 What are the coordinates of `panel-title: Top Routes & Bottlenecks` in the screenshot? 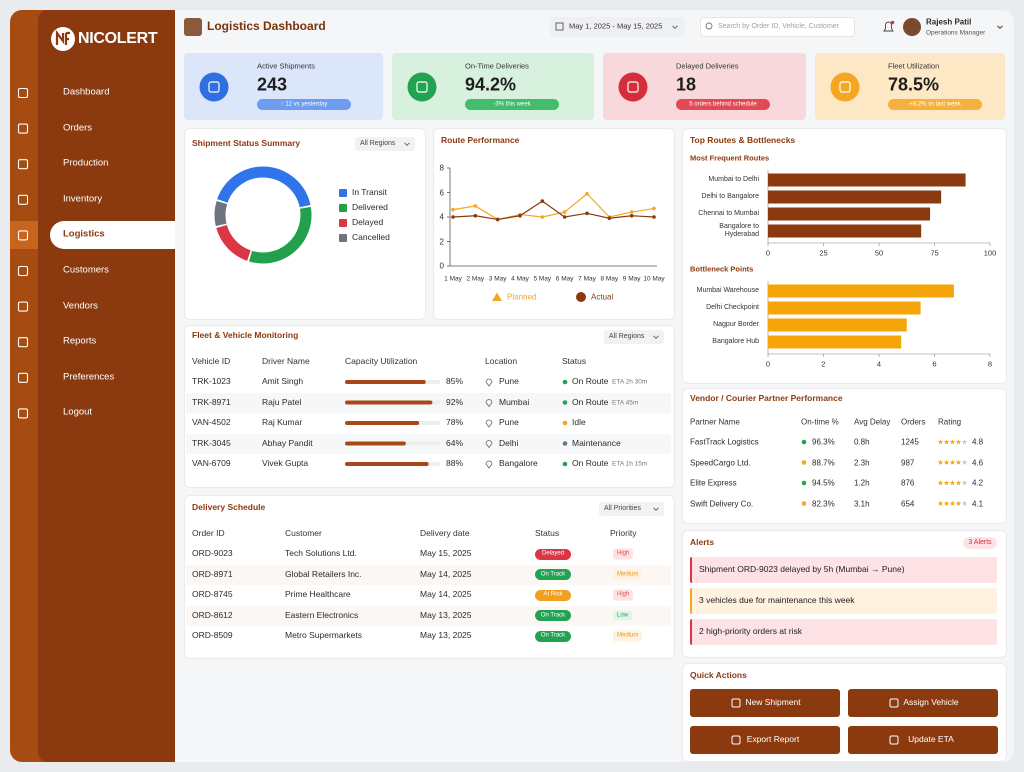 It's located at (743, 140).